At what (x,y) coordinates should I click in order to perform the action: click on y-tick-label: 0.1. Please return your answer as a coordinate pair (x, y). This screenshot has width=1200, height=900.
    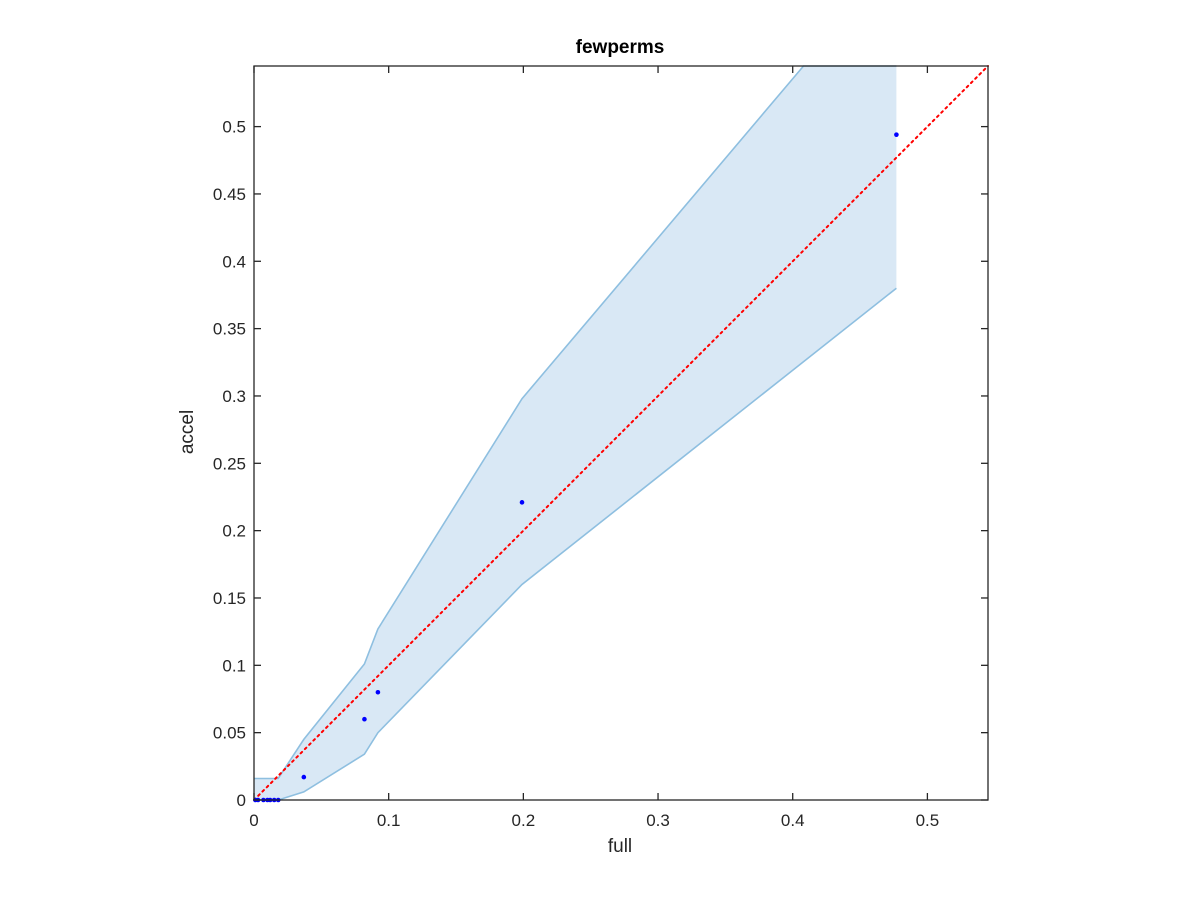
    Looking at the image, I should click on (234, 665).